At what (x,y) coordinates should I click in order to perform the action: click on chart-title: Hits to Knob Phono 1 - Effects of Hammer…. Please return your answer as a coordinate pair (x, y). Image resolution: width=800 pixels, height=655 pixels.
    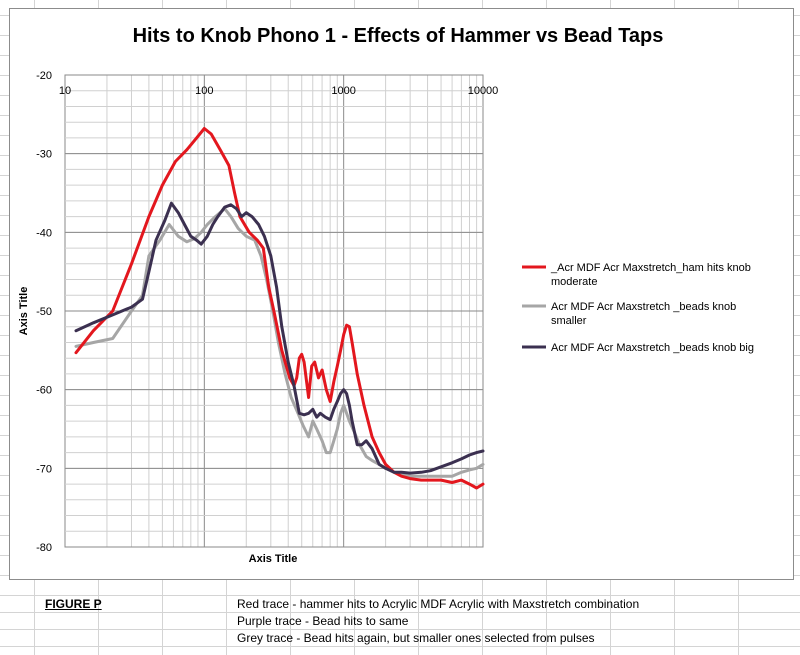
    Looking at the image, I should click on (398, 36).